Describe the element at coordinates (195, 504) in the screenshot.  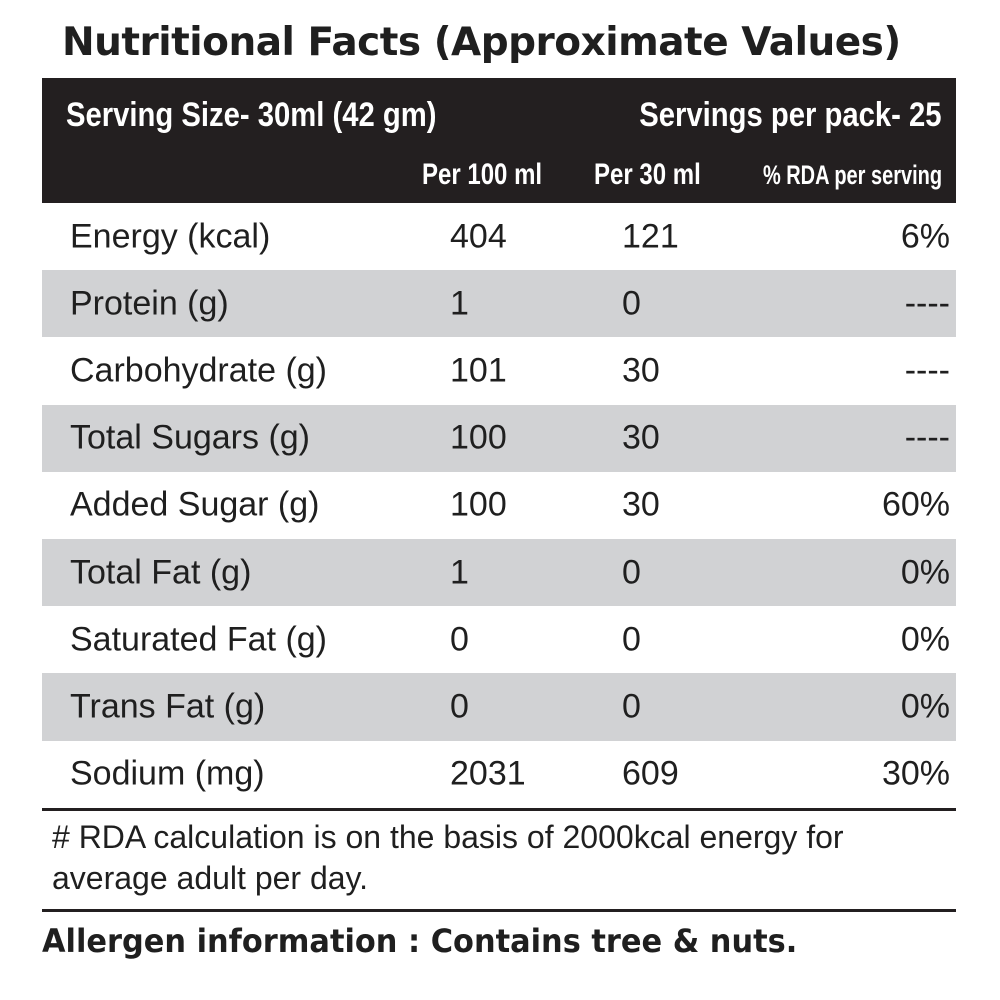
I see `nutrient-name: Added Sugar (g)` at that location.